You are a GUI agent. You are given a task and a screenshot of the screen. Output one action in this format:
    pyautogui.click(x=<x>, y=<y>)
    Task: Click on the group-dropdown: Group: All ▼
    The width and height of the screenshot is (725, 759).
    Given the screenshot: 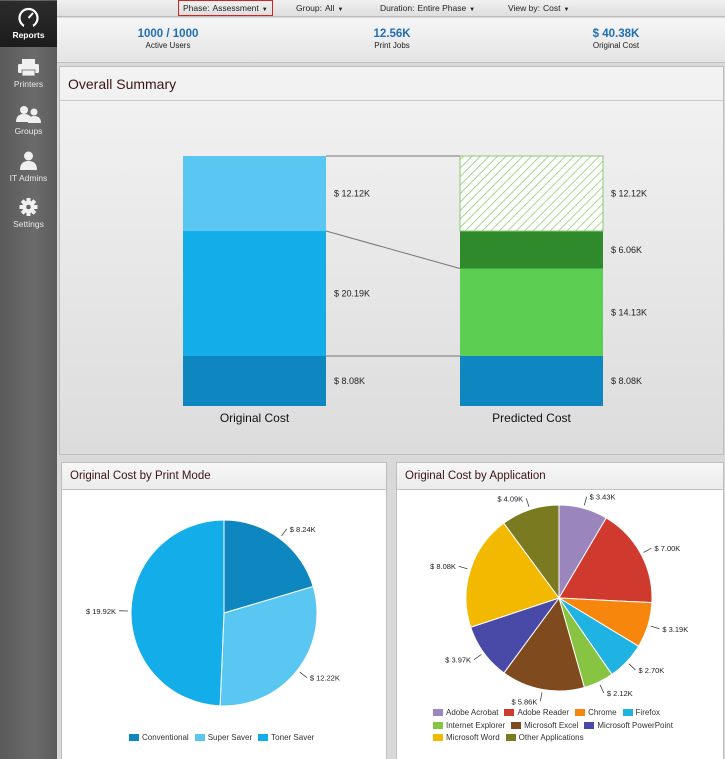 What is the action you would take?
    pyautogui.click(x=319, y=8)
    